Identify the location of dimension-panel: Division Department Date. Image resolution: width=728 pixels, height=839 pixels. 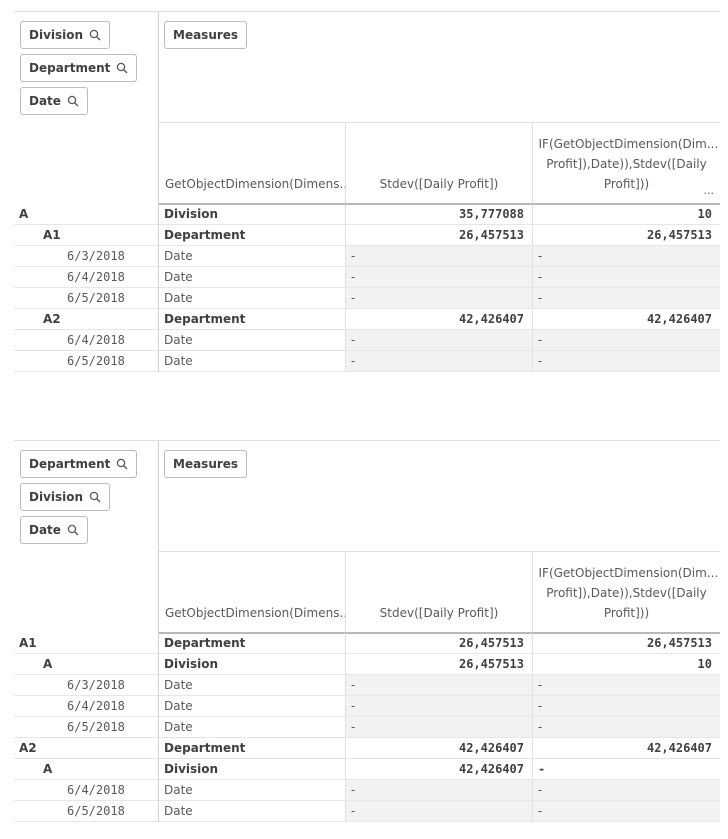
(86, 108).